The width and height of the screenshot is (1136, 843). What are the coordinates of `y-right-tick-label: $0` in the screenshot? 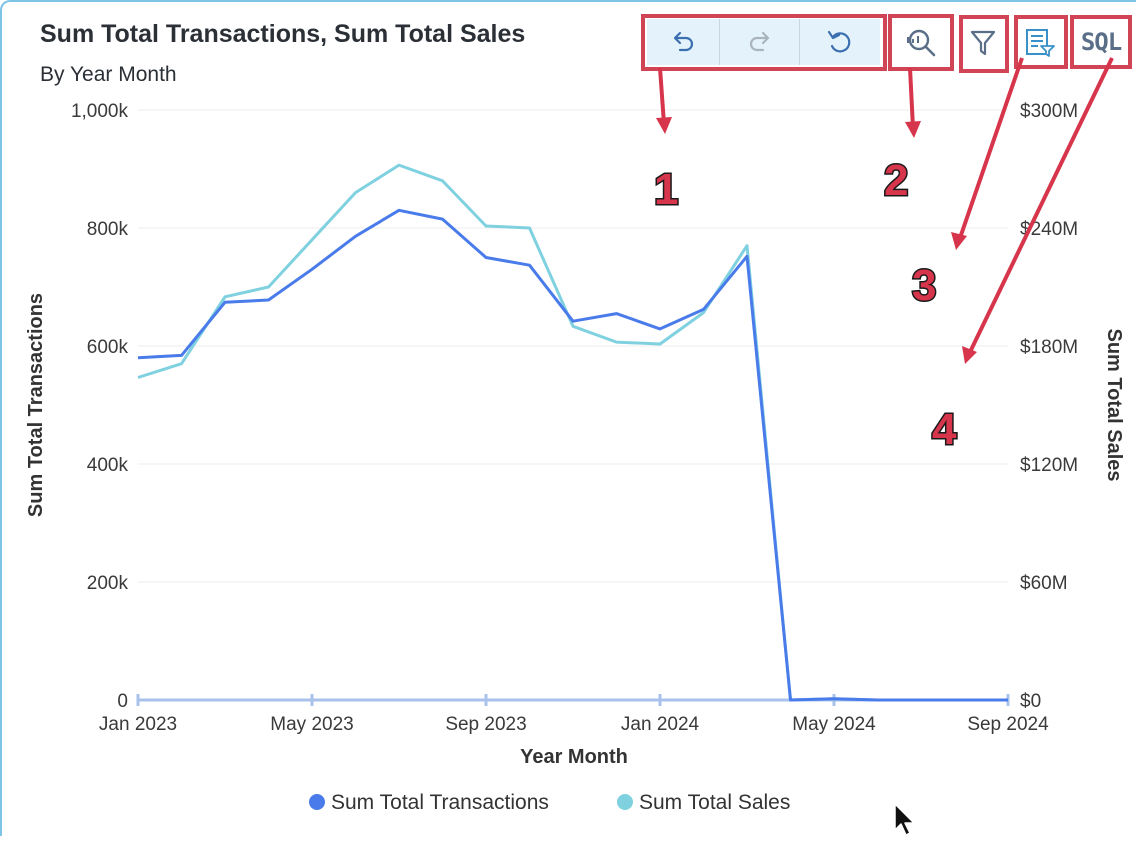 It's located at (1030, 701).